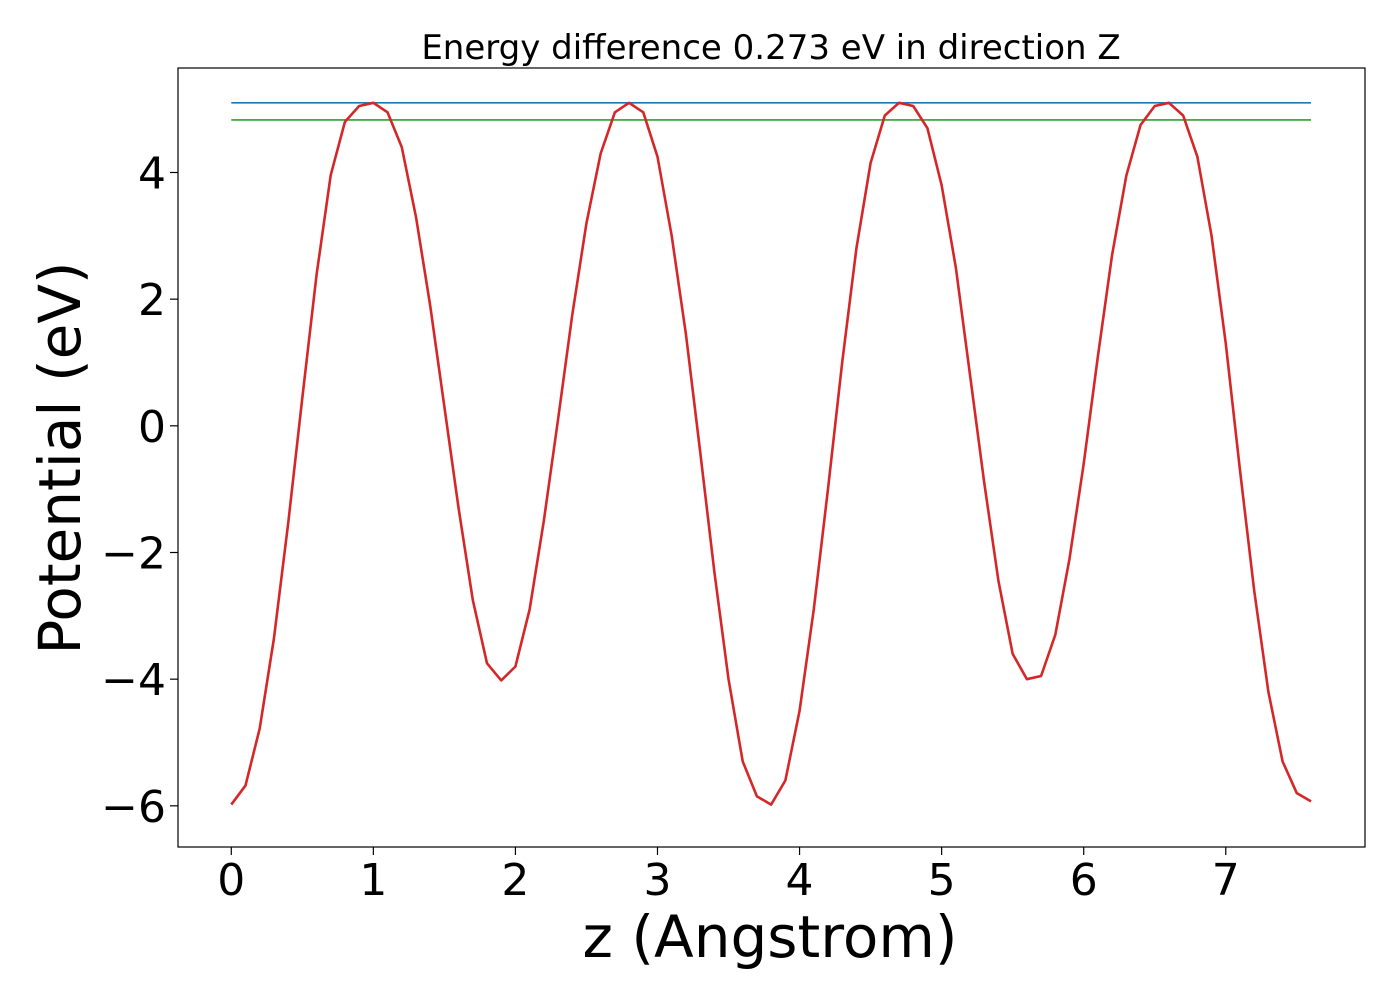  I want to click on y-tick-label: 0, so click(152, 427).